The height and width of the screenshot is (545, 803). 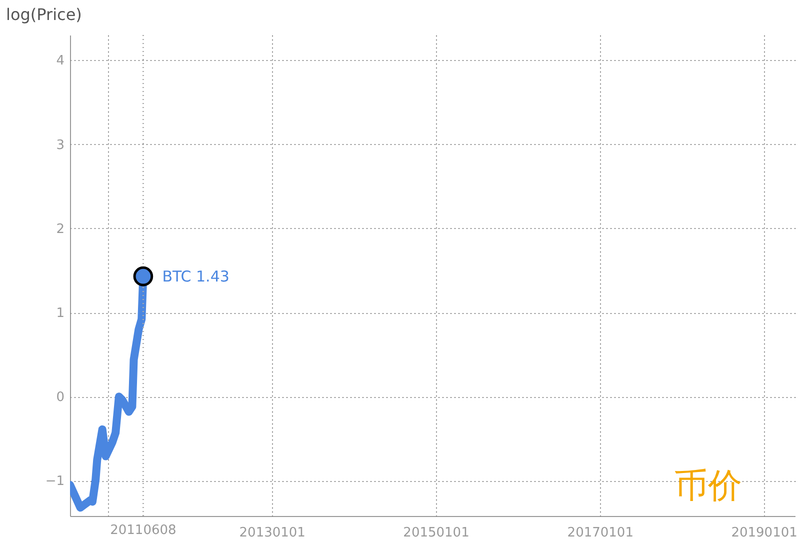 I want to click on x-tick-label: 20190101, so click(x=764, y=533).